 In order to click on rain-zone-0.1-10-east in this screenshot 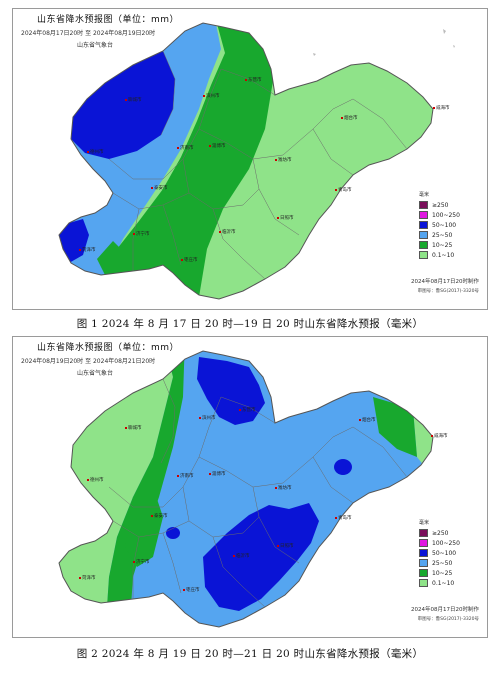, I will do `click(423, 453)`.